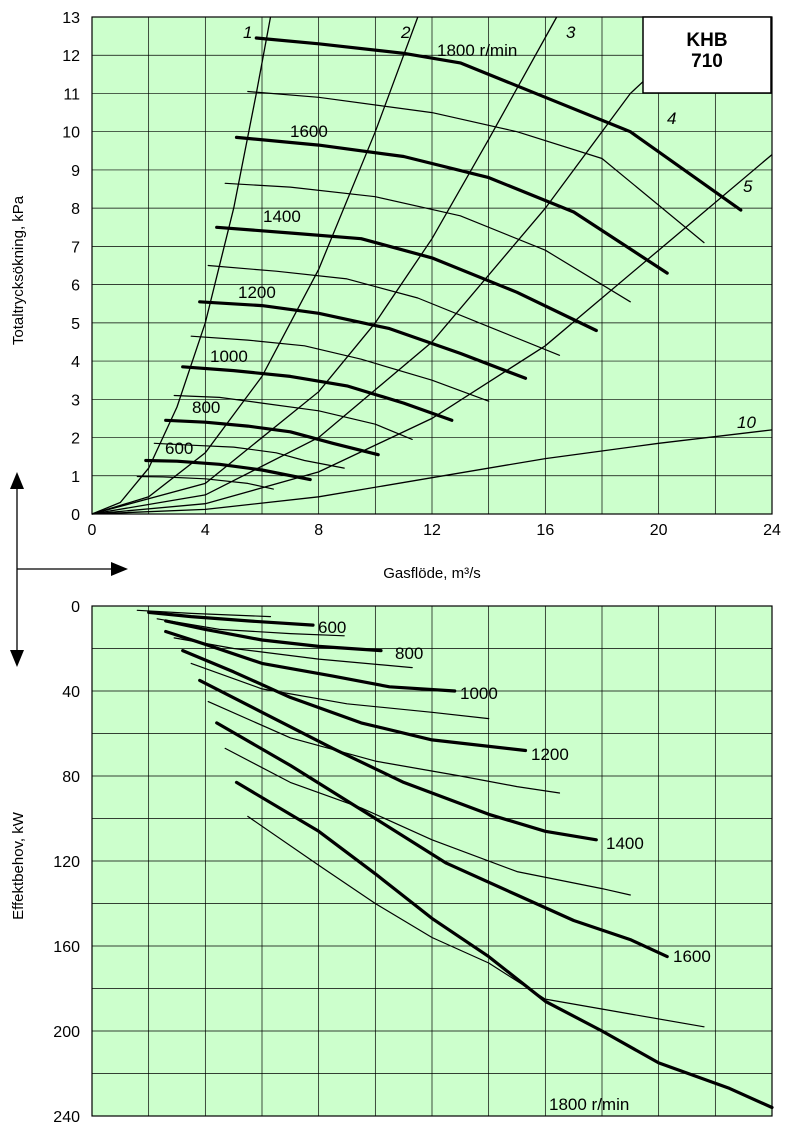  What do you see at coordinates (659, 530) in the screenshot?
I see `x-tick-label: 20` at bounding box center [659, 530].